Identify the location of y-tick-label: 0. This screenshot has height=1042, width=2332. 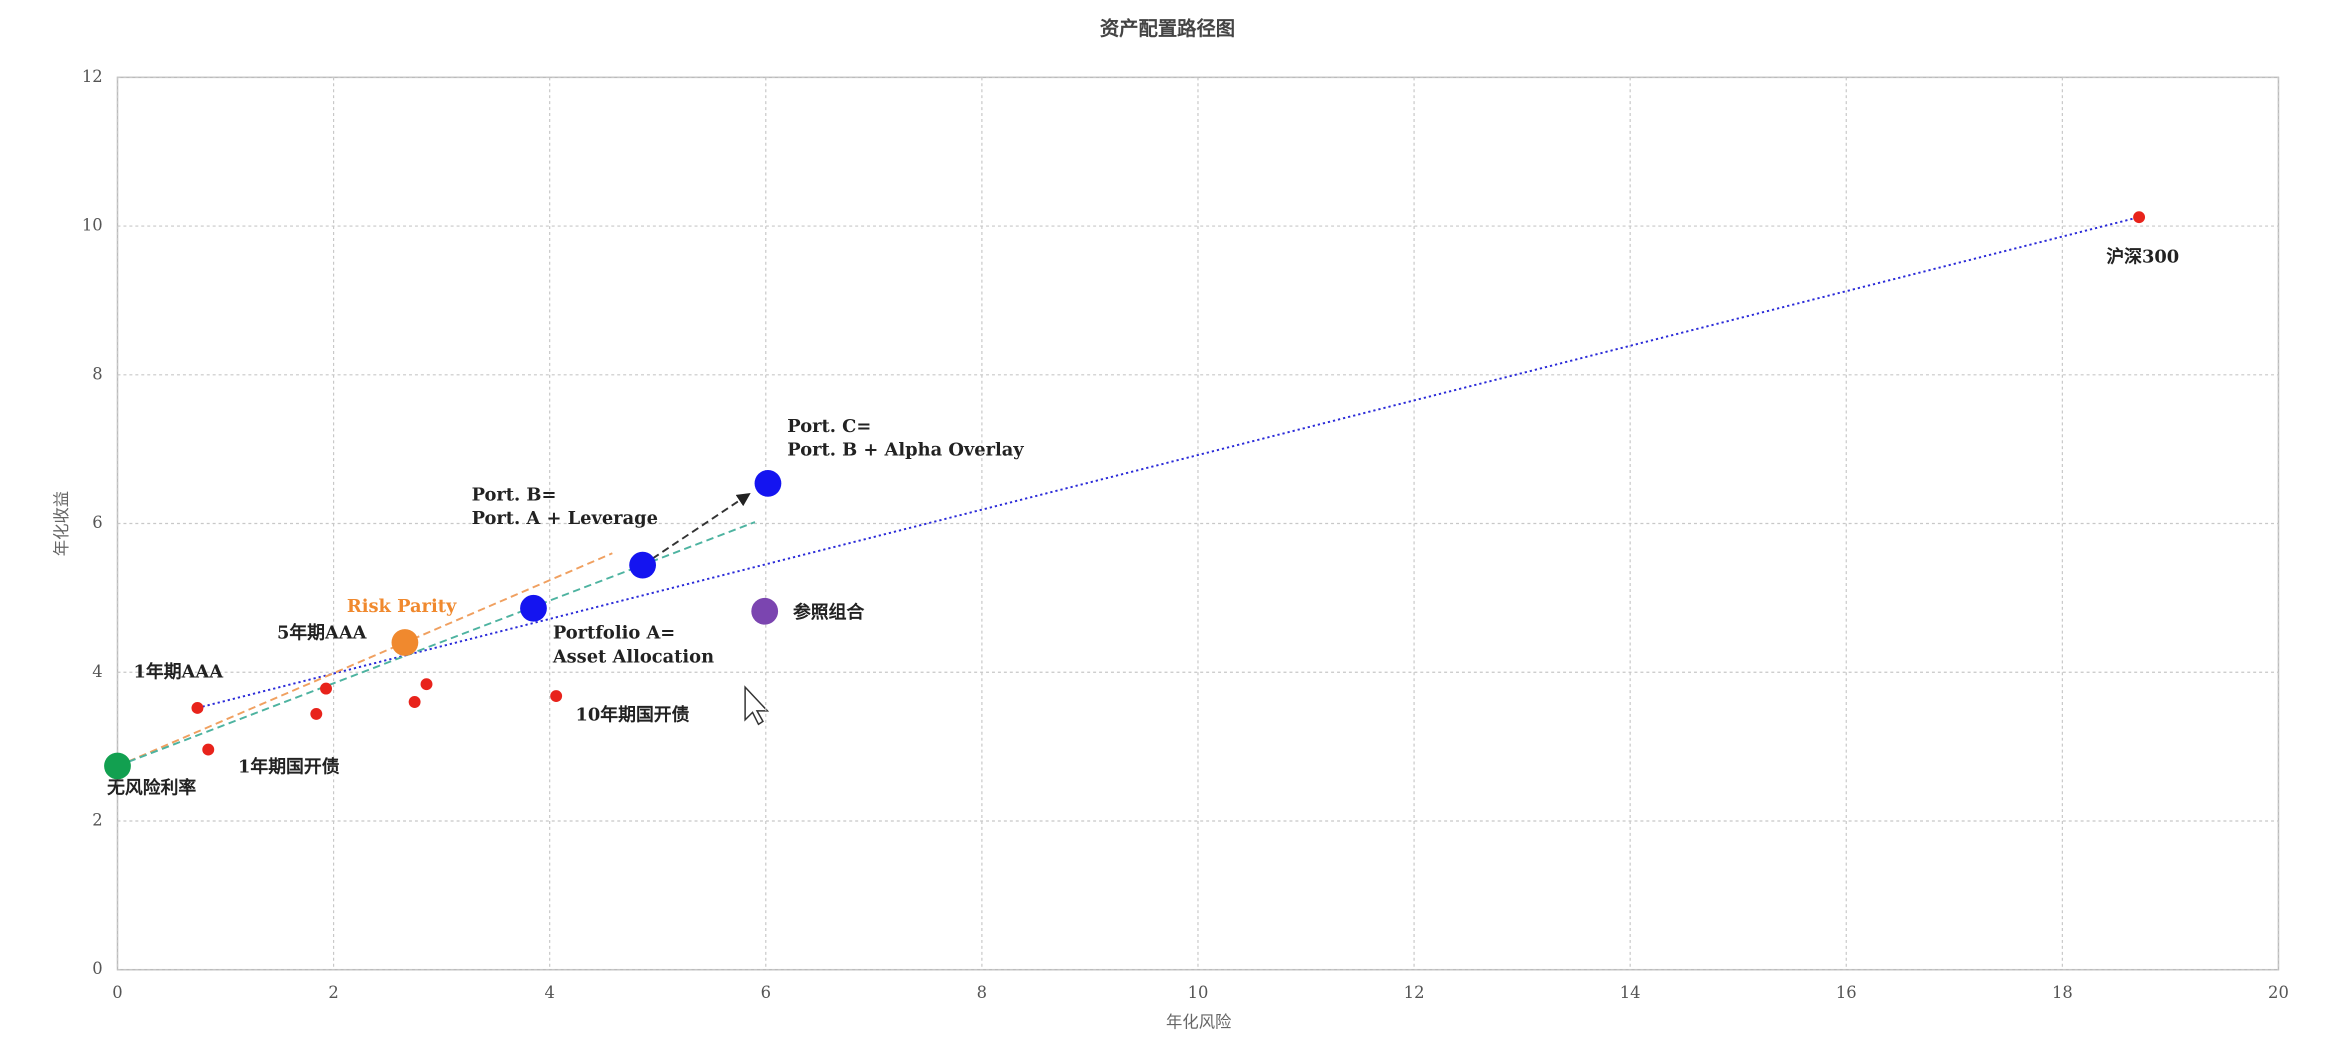
(97, 968).